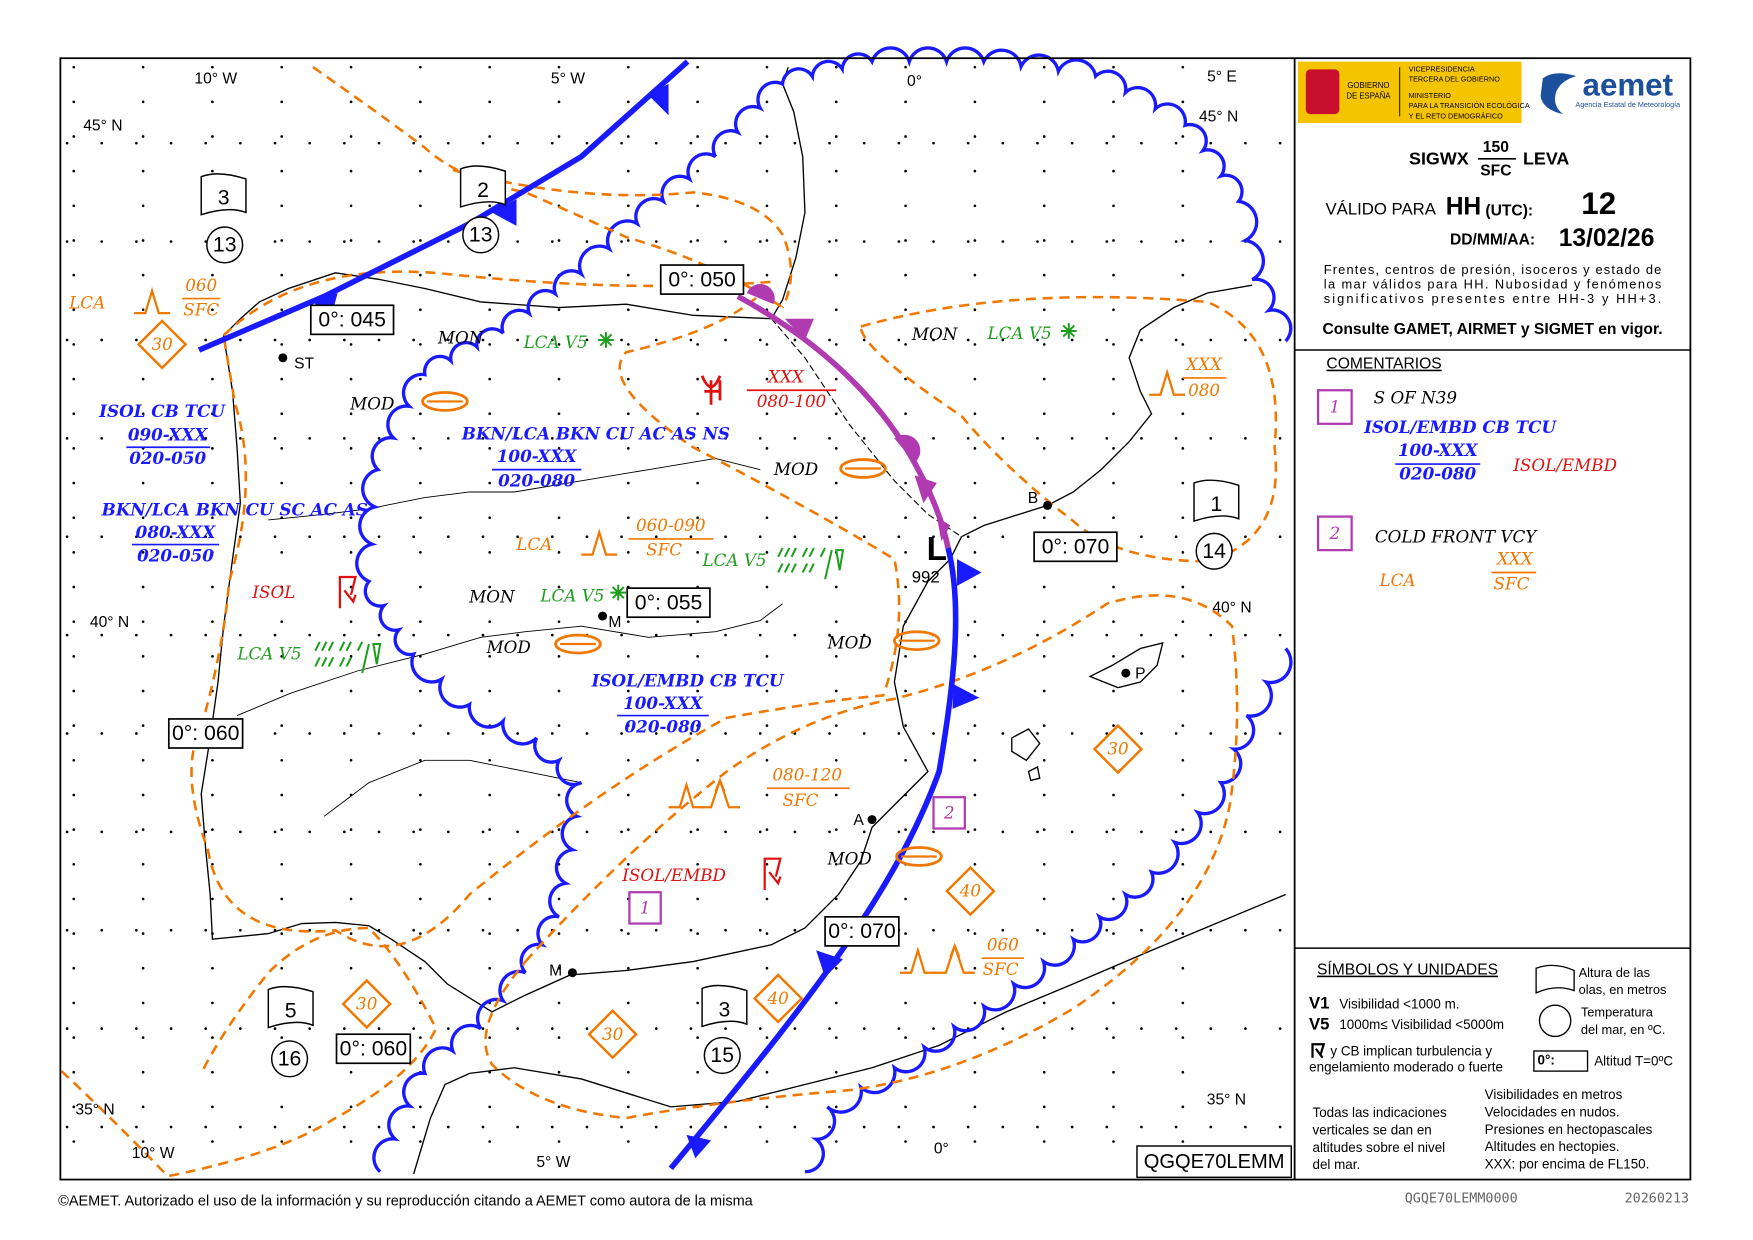 This screenshot has height=1240, width=1753. What do you see at coordinates (206, 733) in the screenshot?
I see `label: 0°: 060` at bounding box center [206, 733].